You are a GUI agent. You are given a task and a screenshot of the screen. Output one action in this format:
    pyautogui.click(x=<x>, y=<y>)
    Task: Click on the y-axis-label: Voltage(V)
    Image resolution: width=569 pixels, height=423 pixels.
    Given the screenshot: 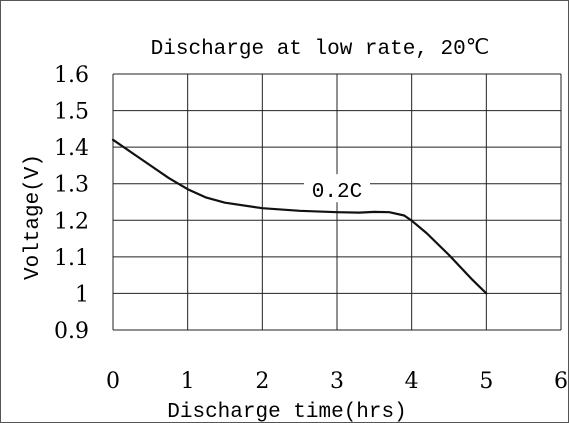 What is the action you would take?
    pyautogui.click(x=33, y=217)
    